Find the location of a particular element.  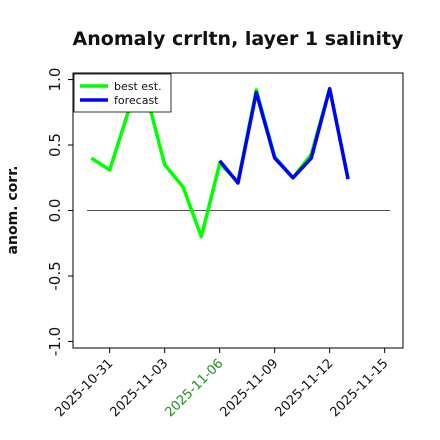

y-axis-label: anom. corr. is located at coordinates (13, 210).